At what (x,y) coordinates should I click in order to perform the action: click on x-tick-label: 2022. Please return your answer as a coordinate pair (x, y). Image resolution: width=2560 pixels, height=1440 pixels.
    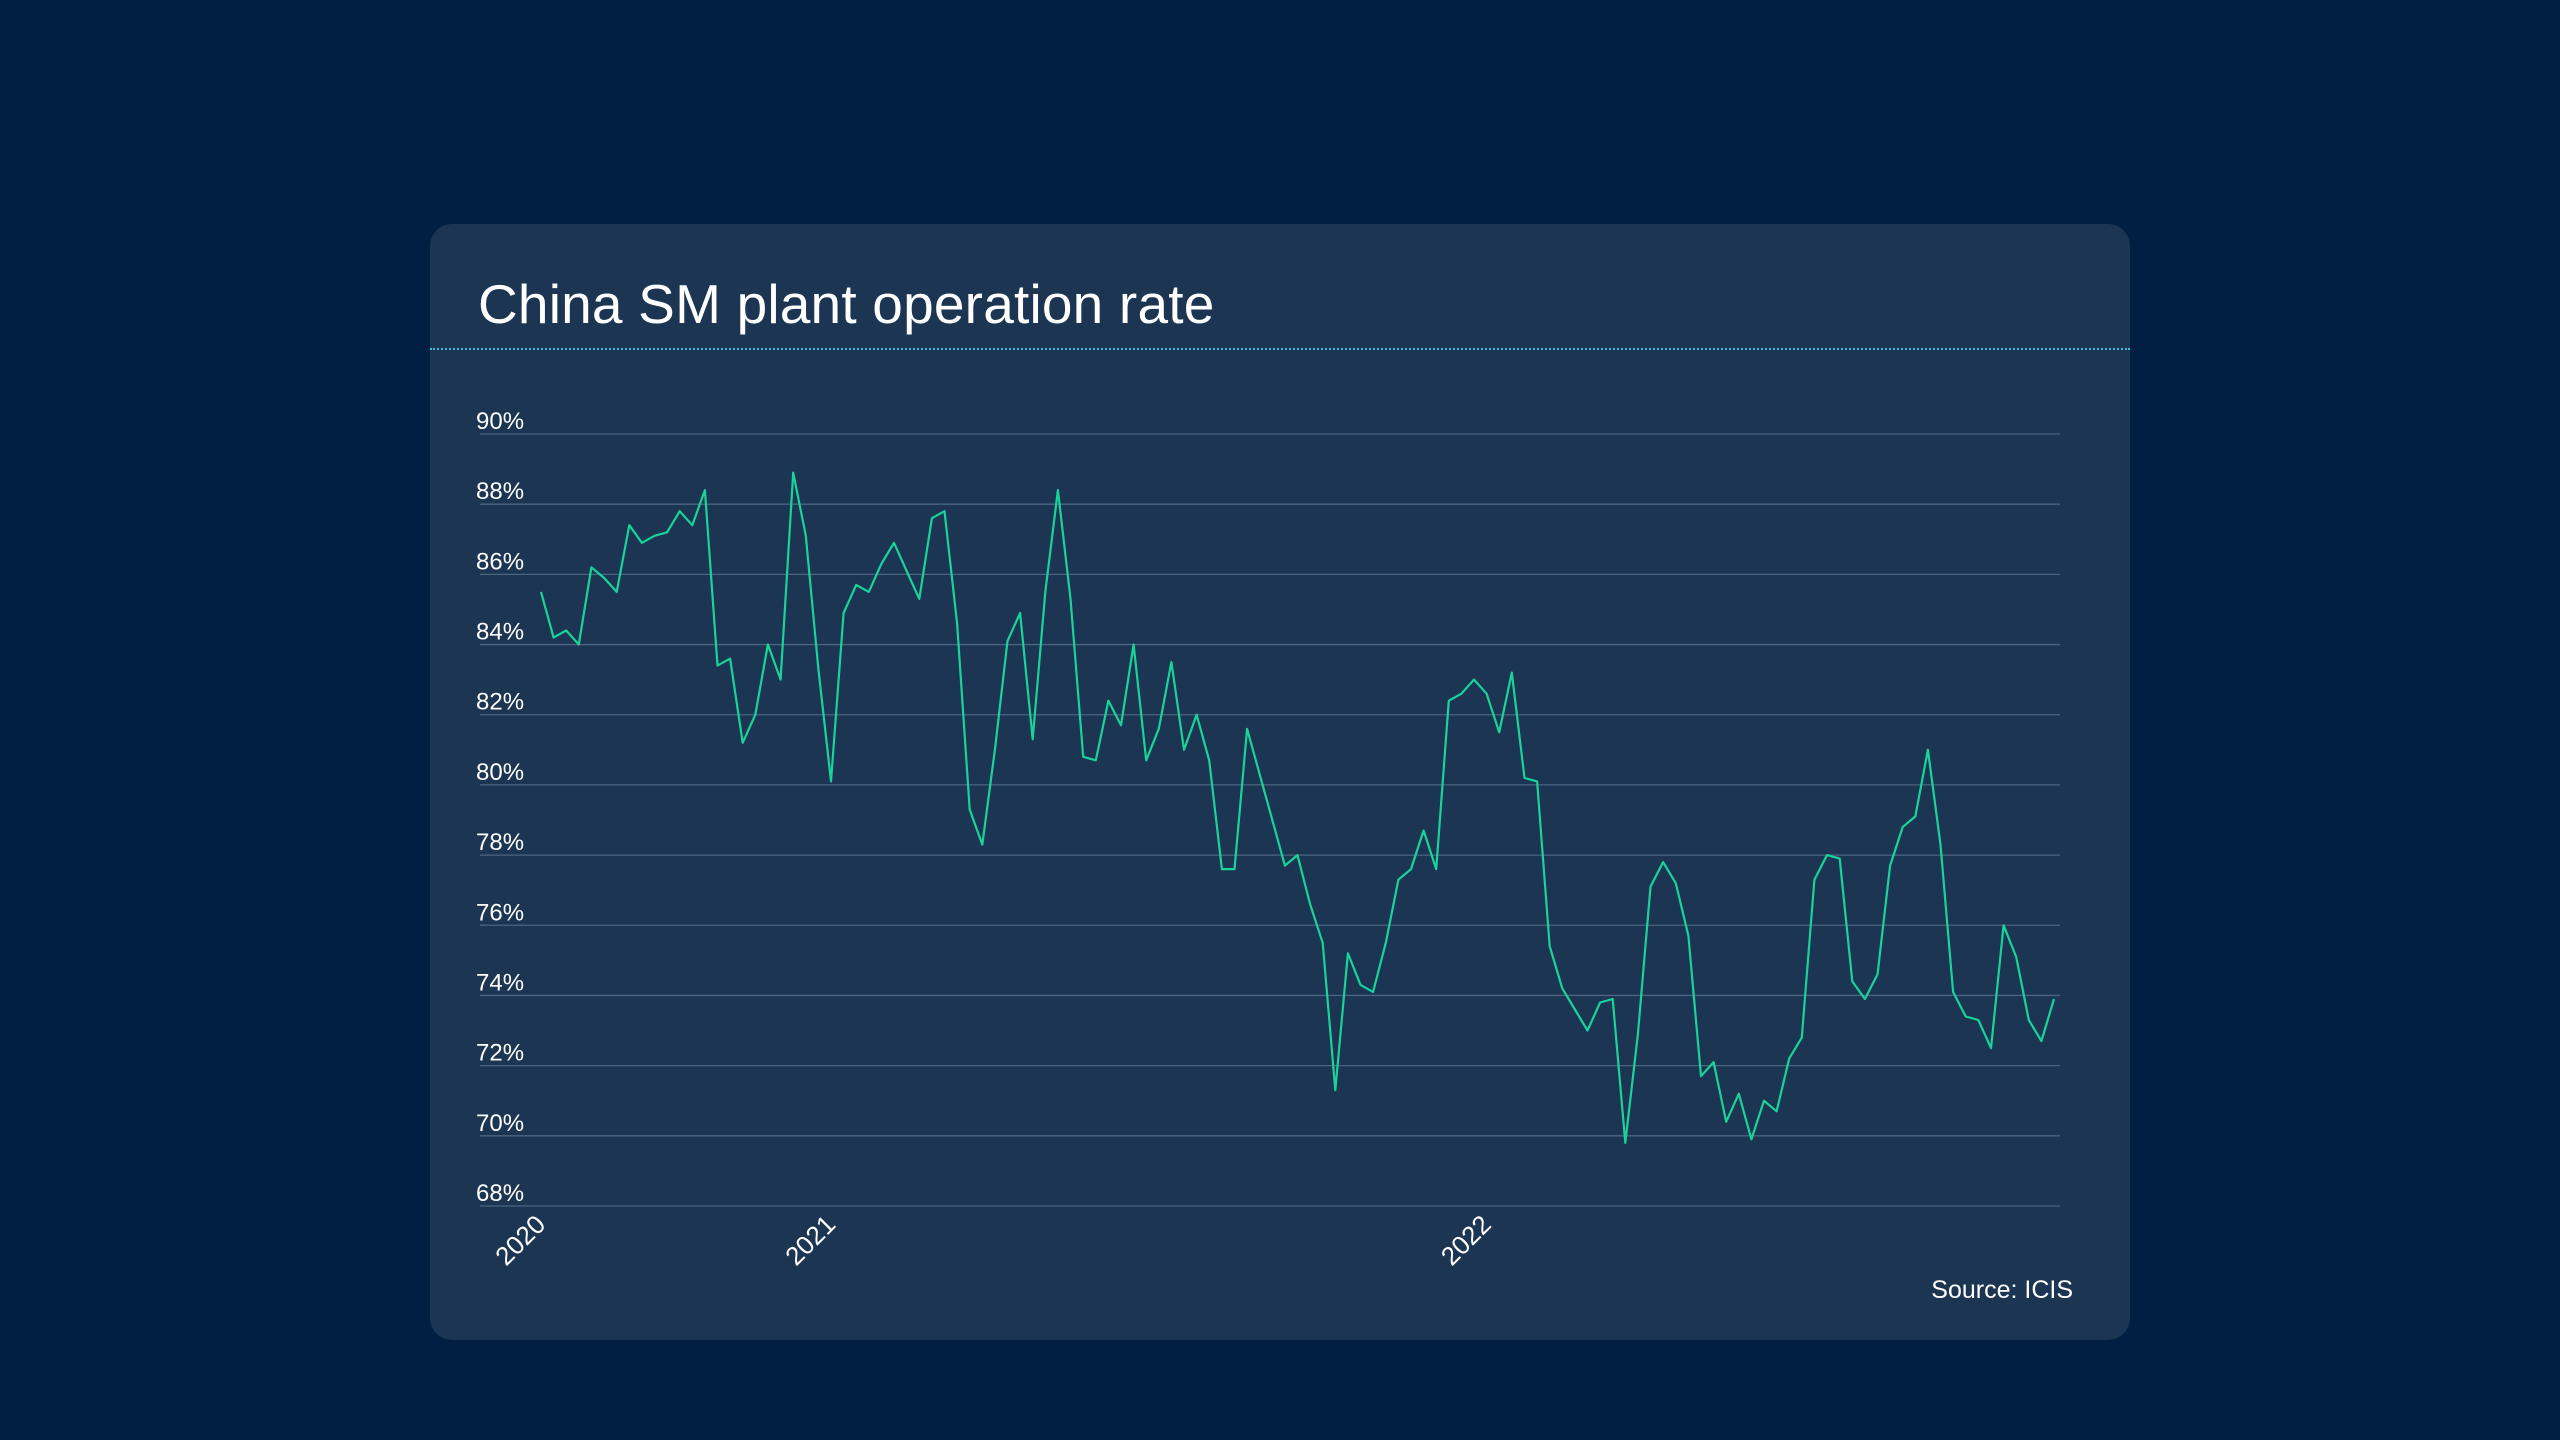
    Looking at the image, I should click on (1466, 1240).